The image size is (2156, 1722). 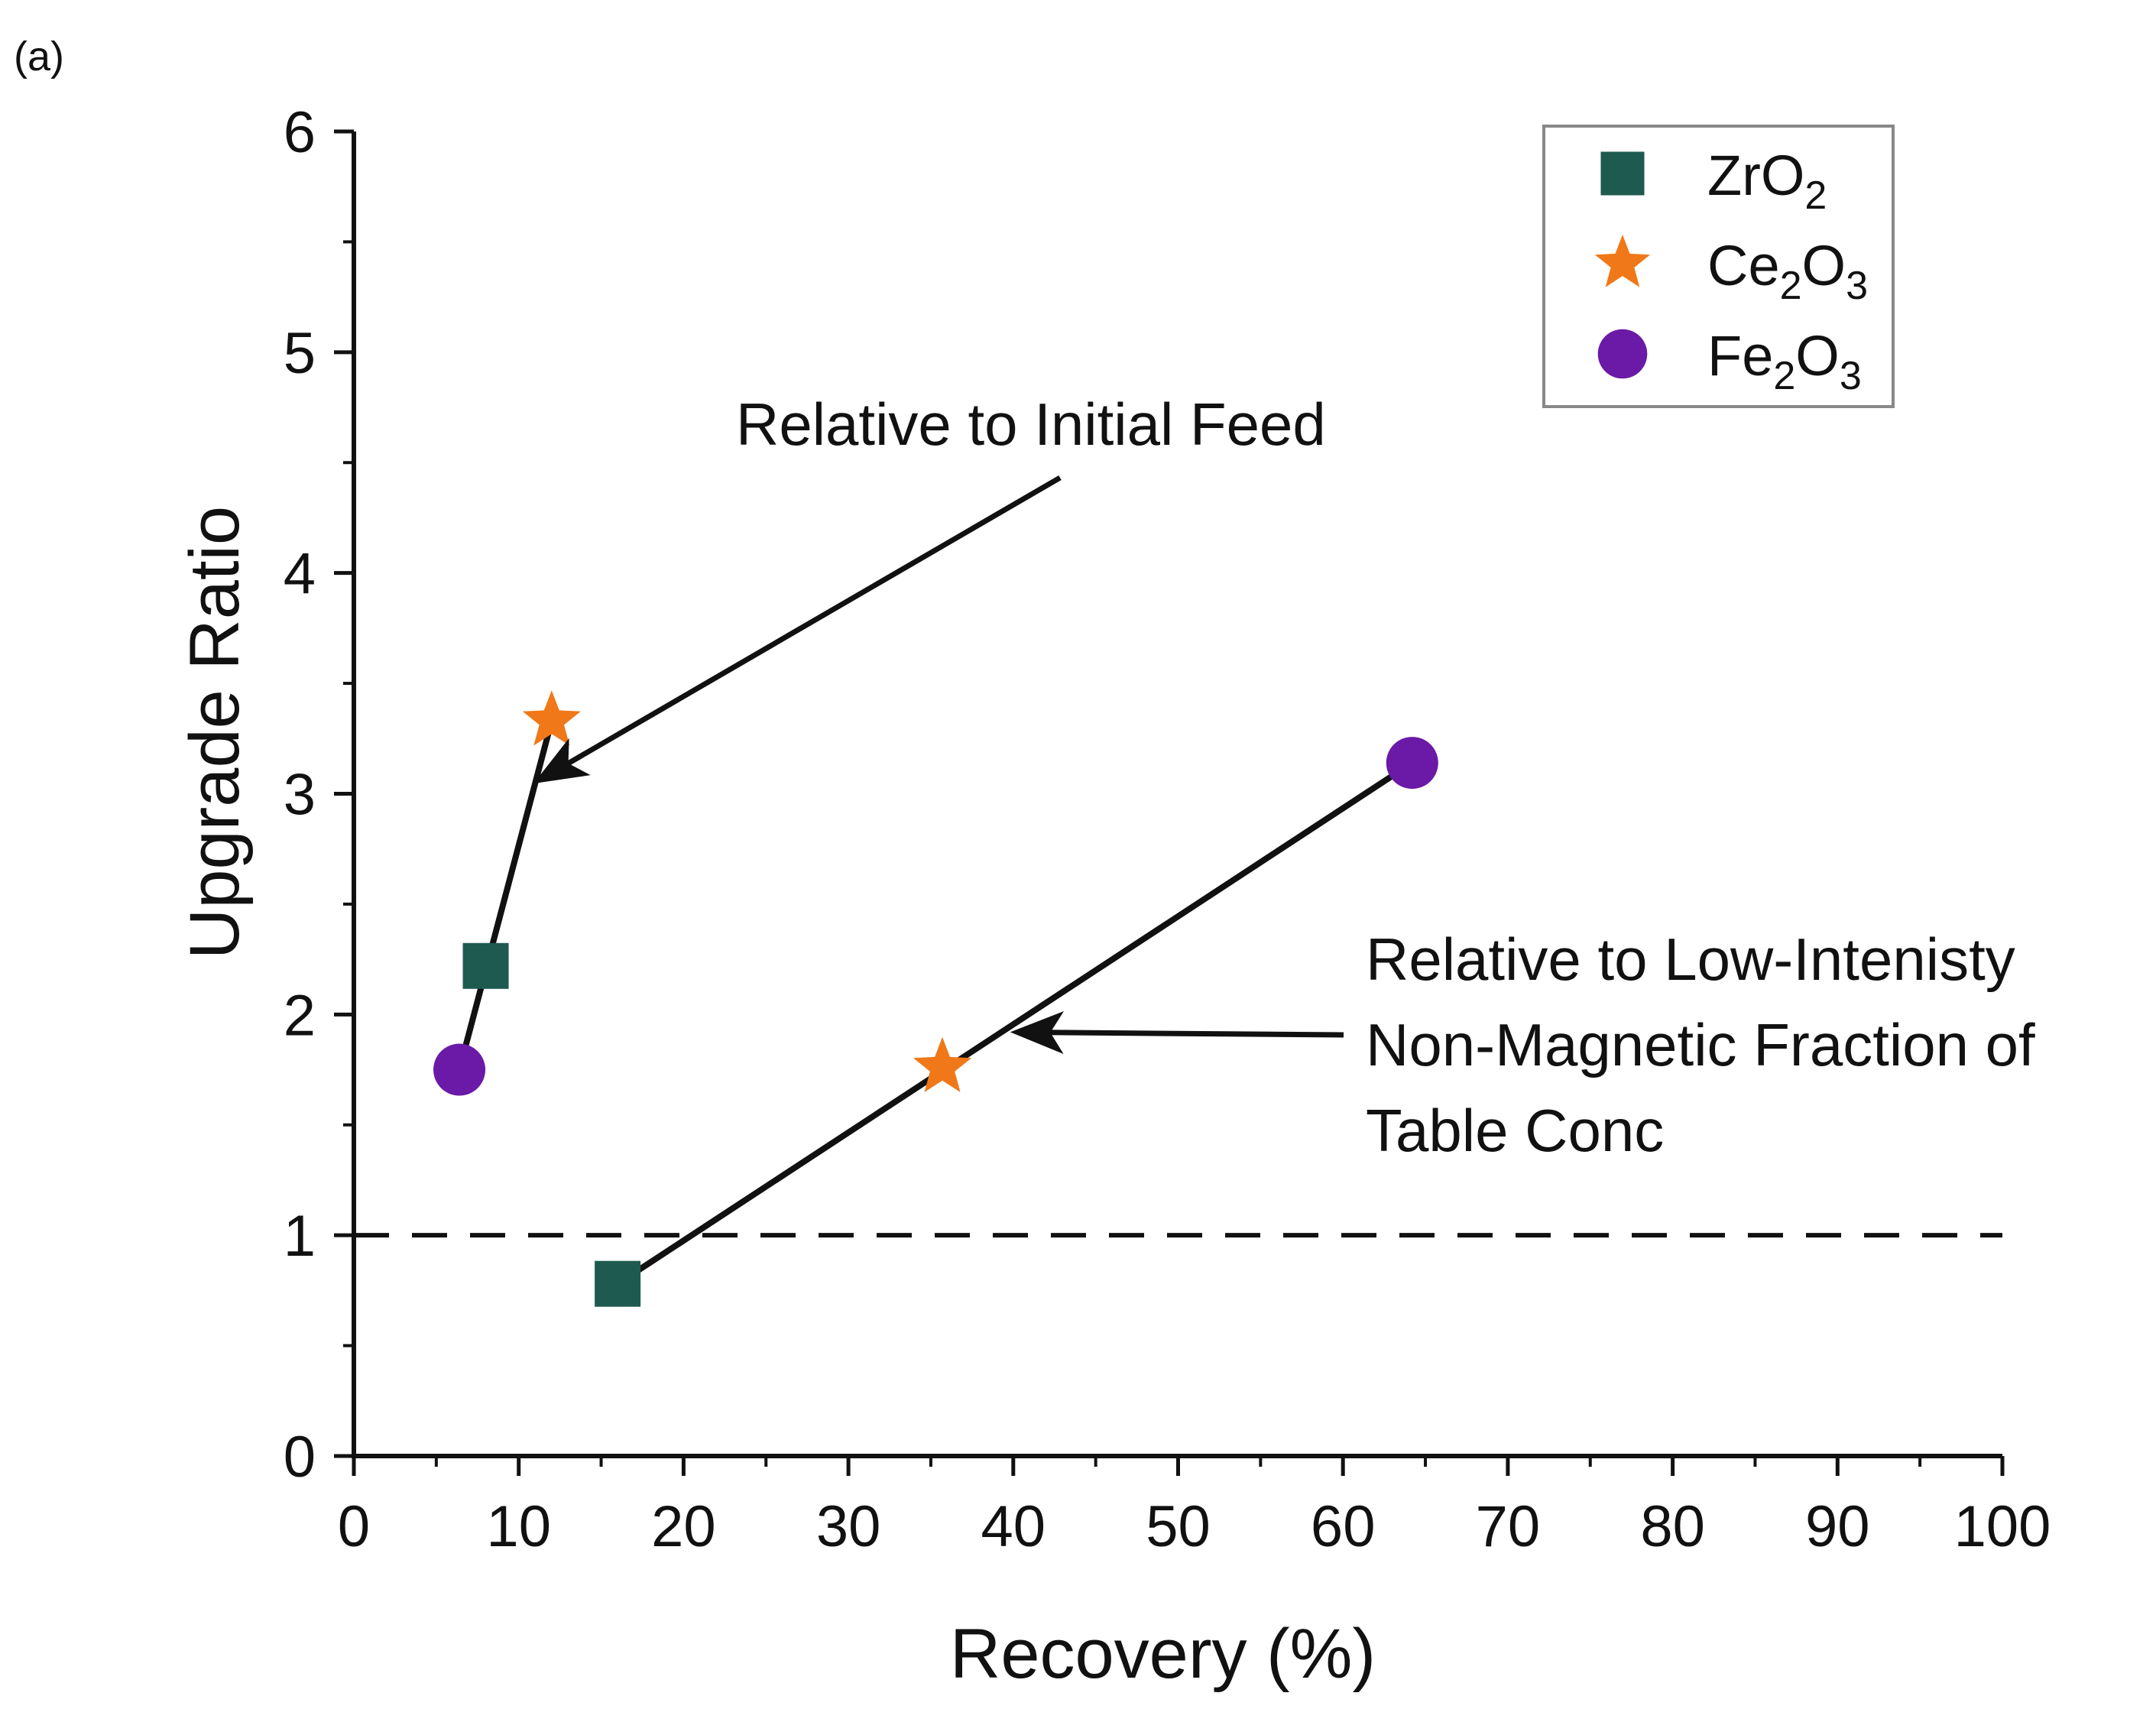 I want to click on x-tick-label: 0, so click(x=354, y=1526).